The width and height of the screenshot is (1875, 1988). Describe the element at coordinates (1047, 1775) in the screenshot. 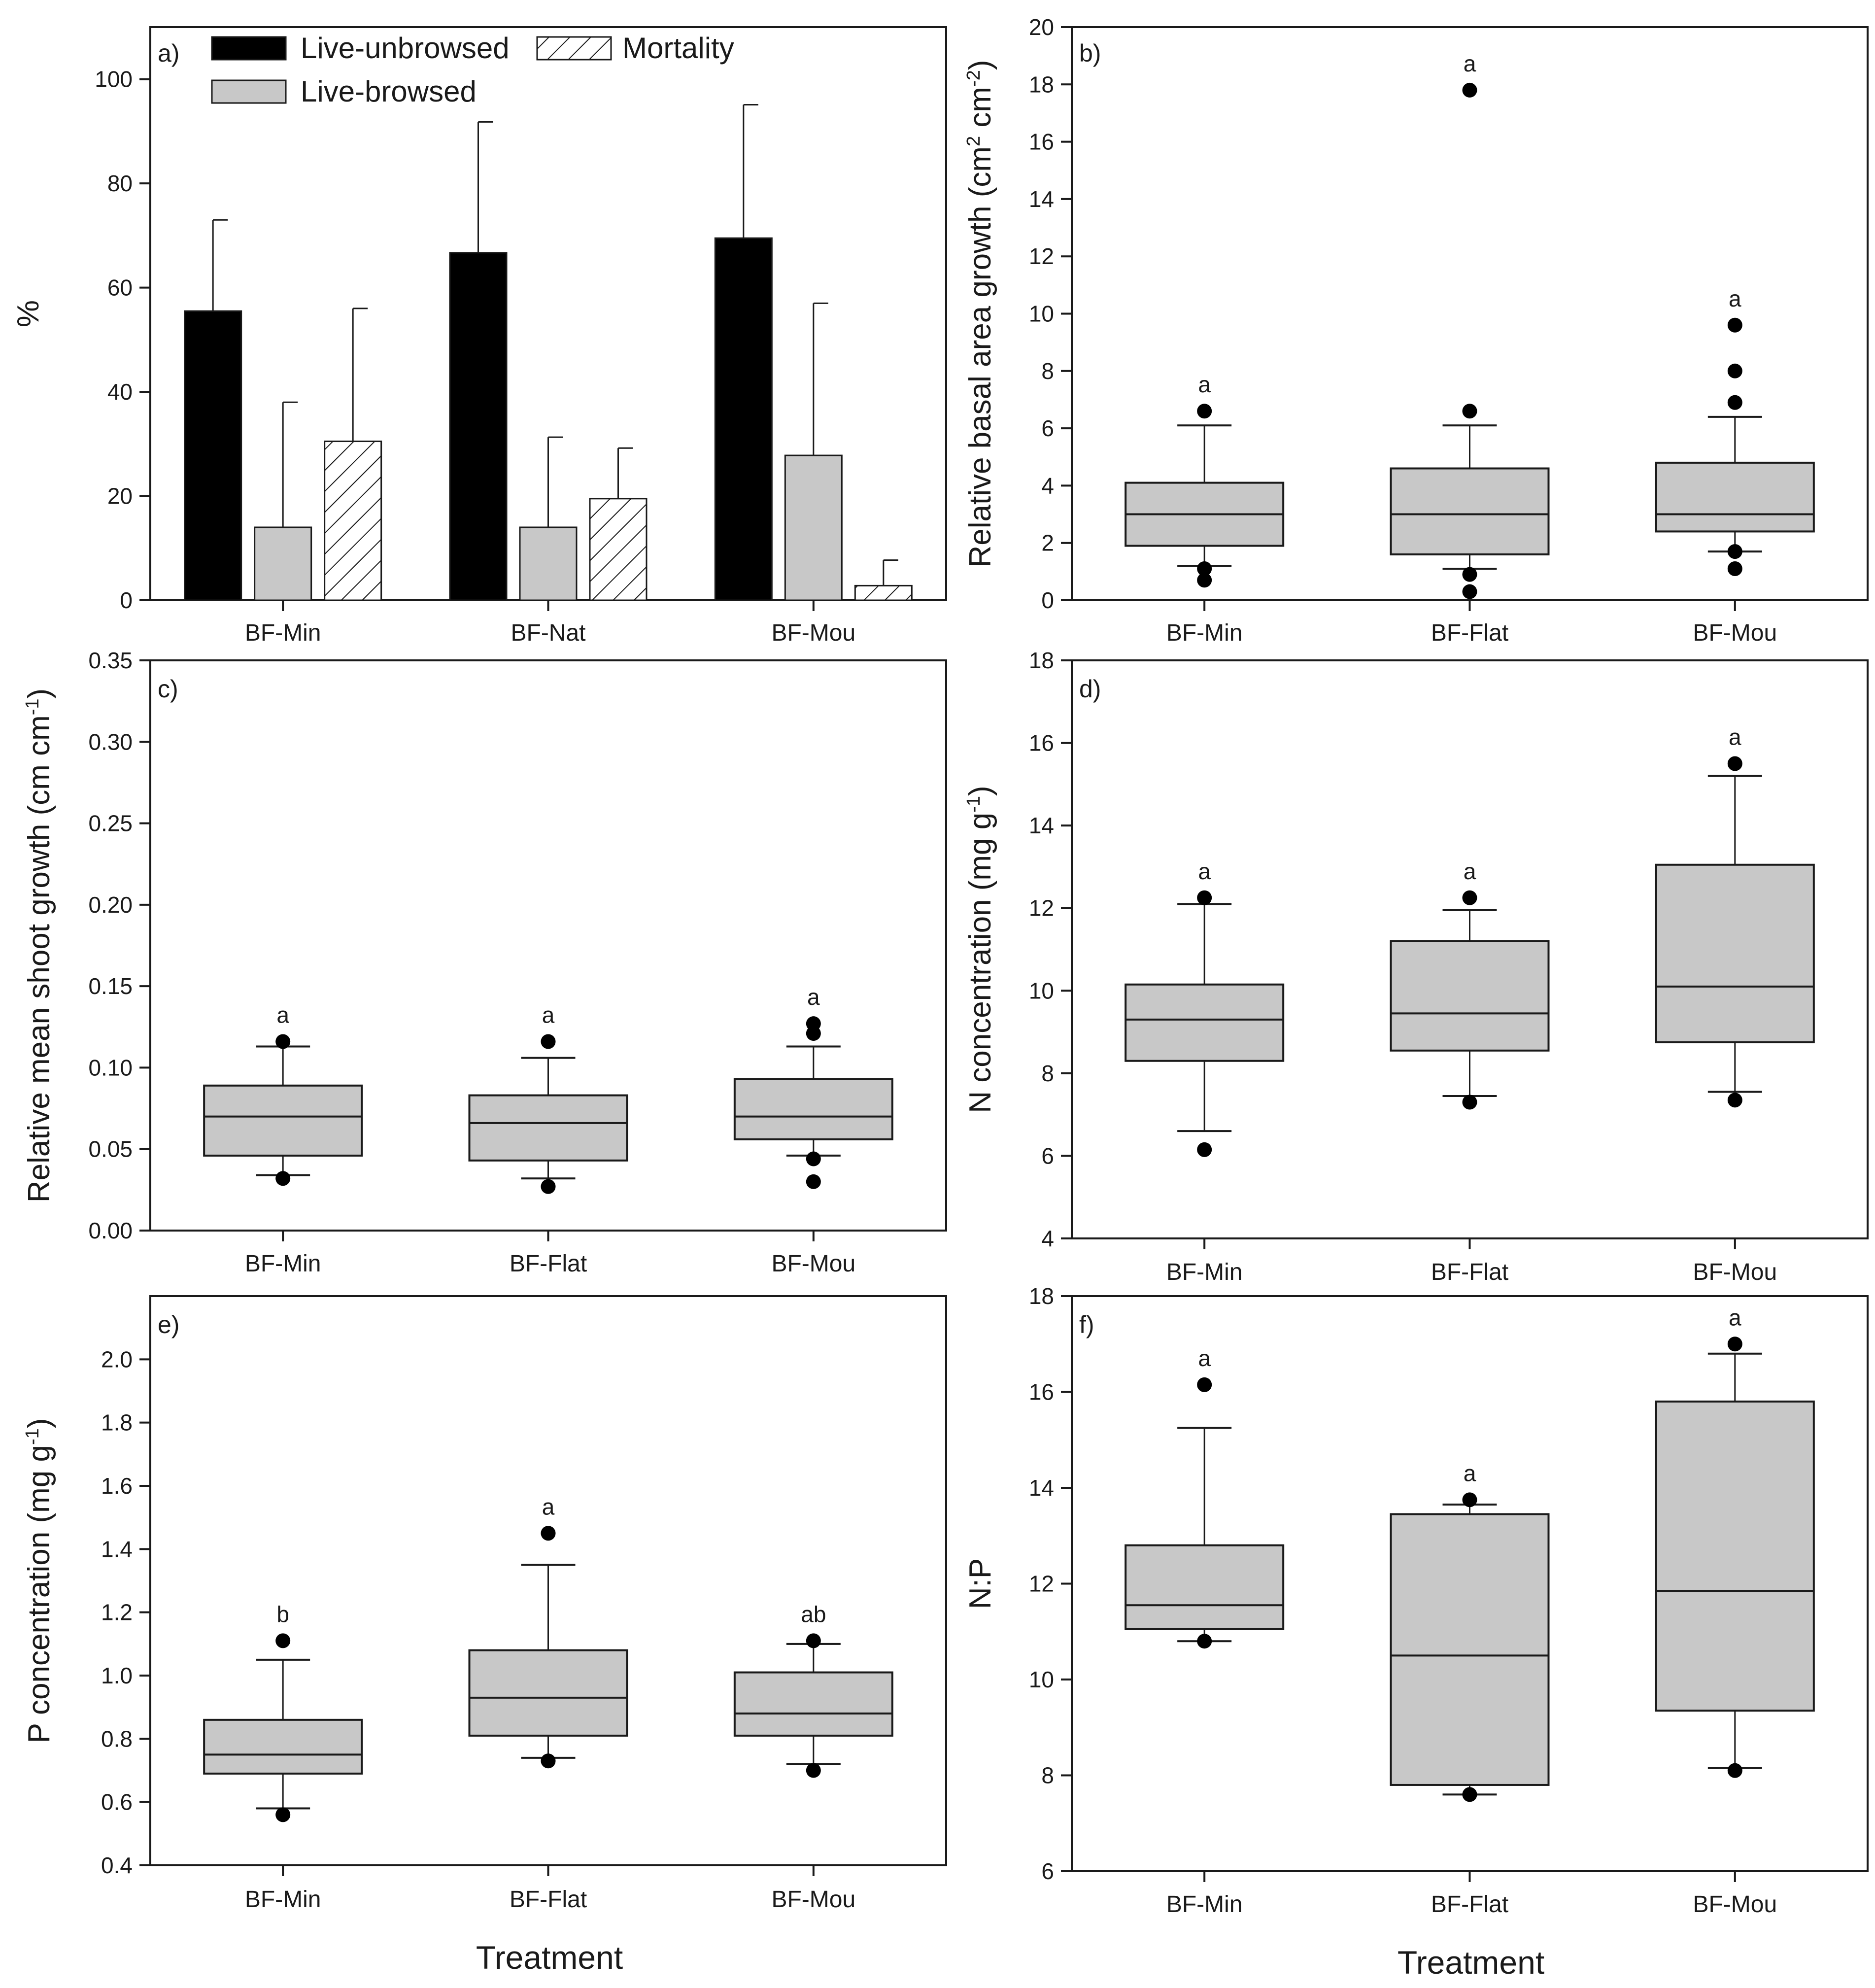

I see `y-tick-label: 8` at that location.